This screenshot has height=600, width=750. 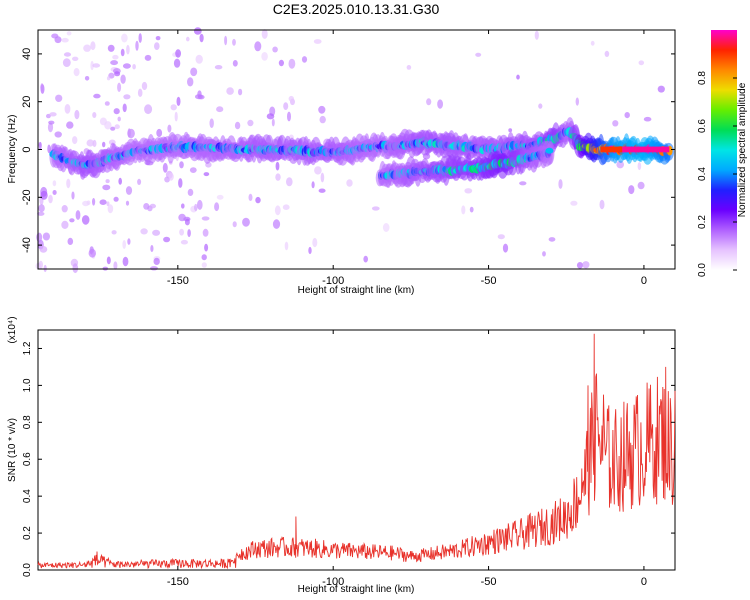 I want to click on y-tick-label: 0.8, so click(x=27, y=422).